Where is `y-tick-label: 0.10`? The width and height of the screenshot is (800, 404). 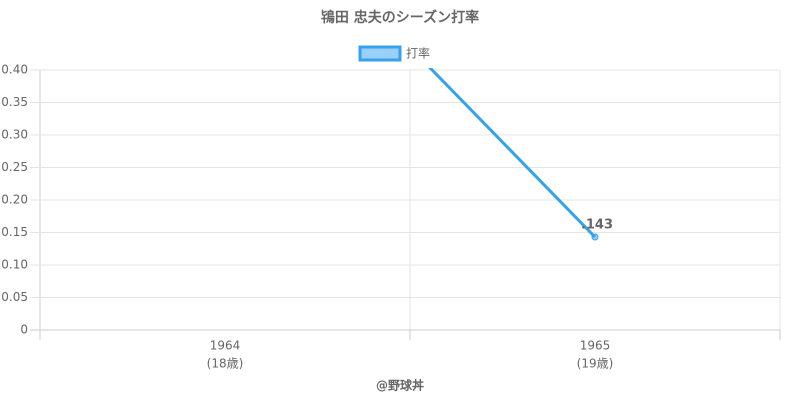 y-tick-label: 0.10 is located at coordinates (14, 265).